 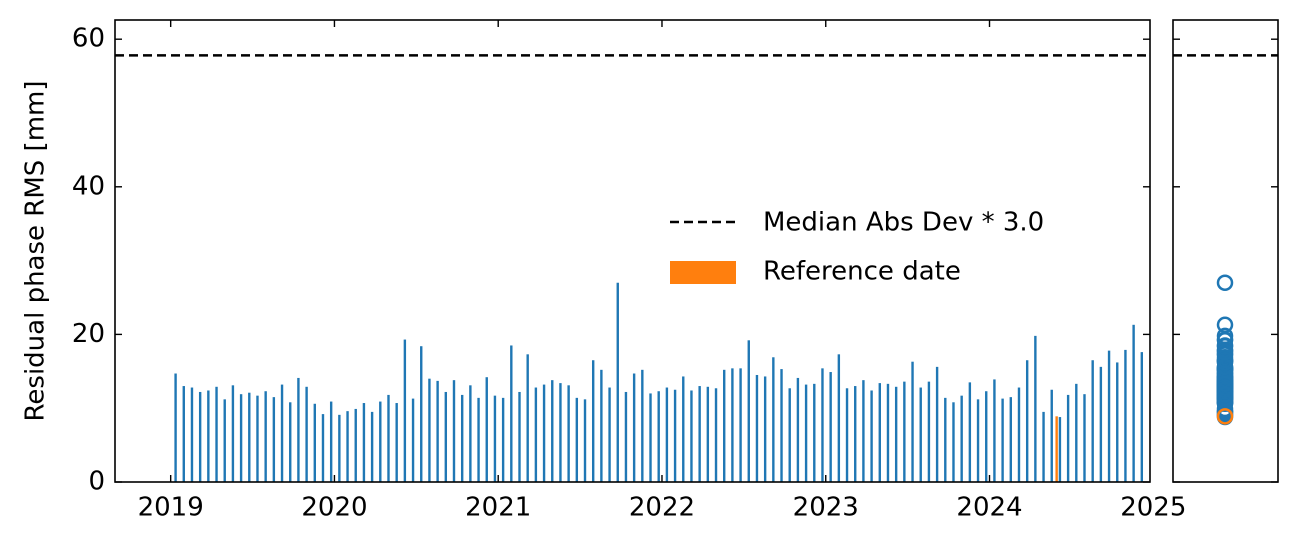 What do you see at coordinates (88, 39) in the screenshot?
I see `y-tick-label: 60` at bounding box center [88, 39].